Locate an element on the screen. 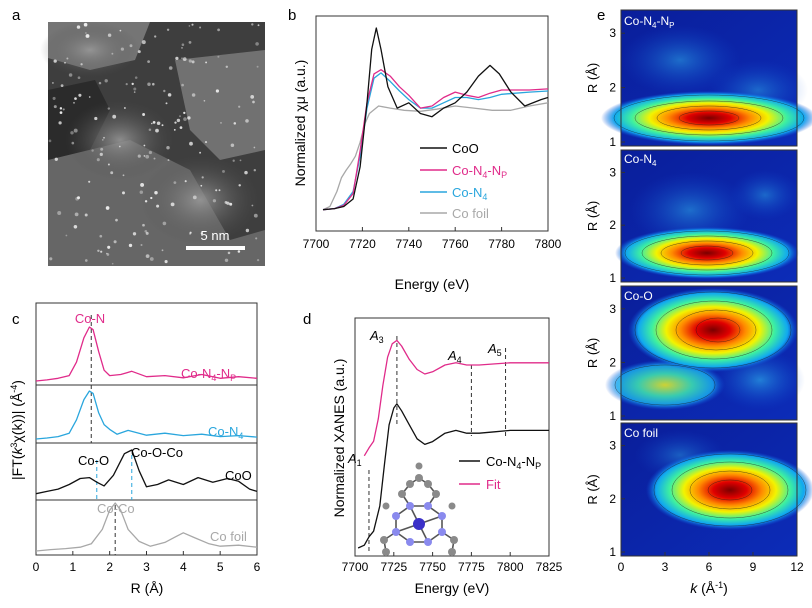  x-tick-label-9: 9 is located at coordinates (753, 567).